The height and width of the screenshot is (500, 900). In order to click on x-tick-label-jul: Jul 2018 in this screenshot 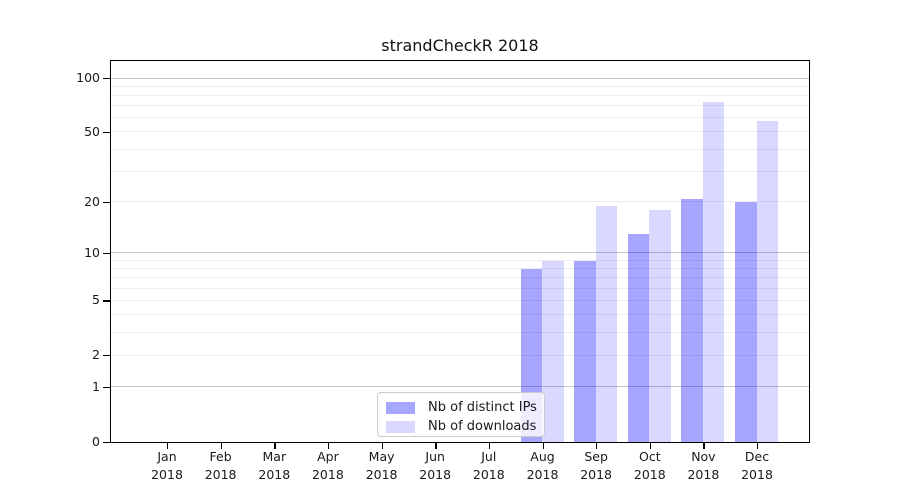, I will do `click(488, 465)`.